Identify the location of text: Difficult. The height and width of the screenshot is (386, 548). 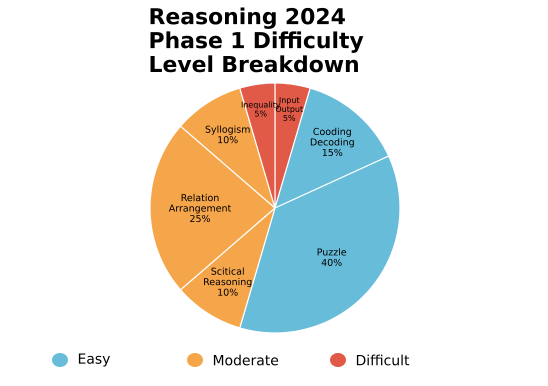
(383, 360).